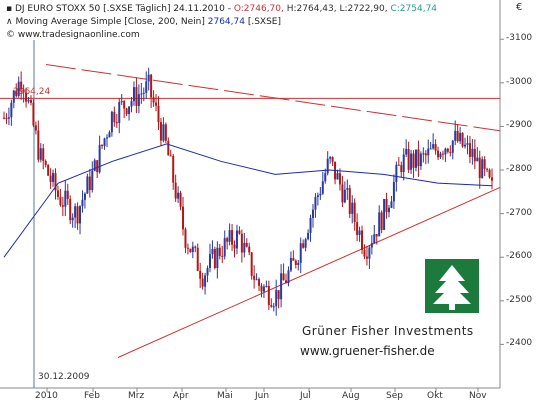 This screenshot has height=407, width=538. Describe the element at coordinates (414, 9) in the screenshot. I see `ohlc-value: C:2754,74` at that location.